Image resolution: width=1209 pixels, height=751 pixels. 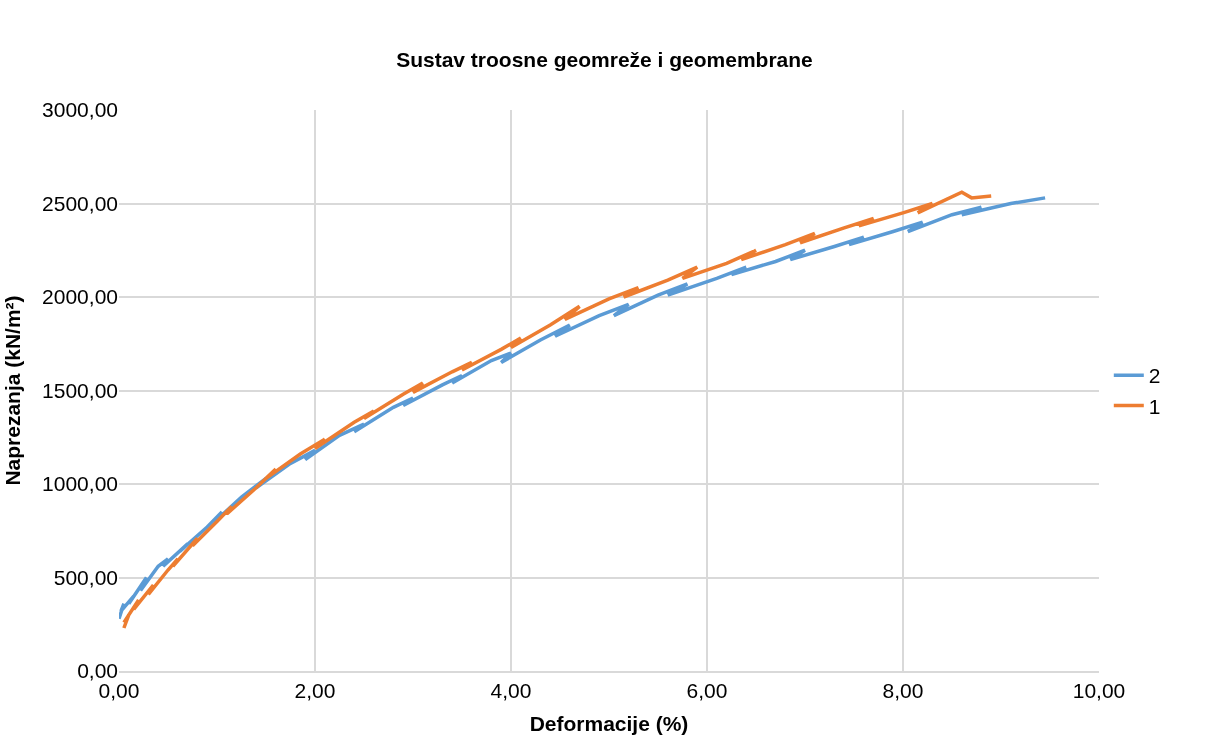 What do you see at coordinates (85, 577) in the screenshot?
I see `y-tick-label: 500,00` at bounding box center [85, 577].